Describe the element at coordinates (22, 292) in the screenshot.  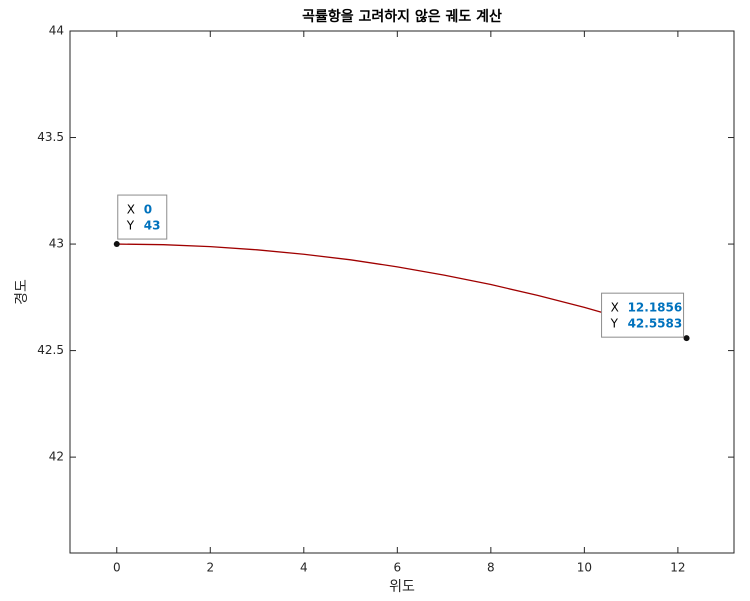
I see `y-axis-label: 경도` at that location.